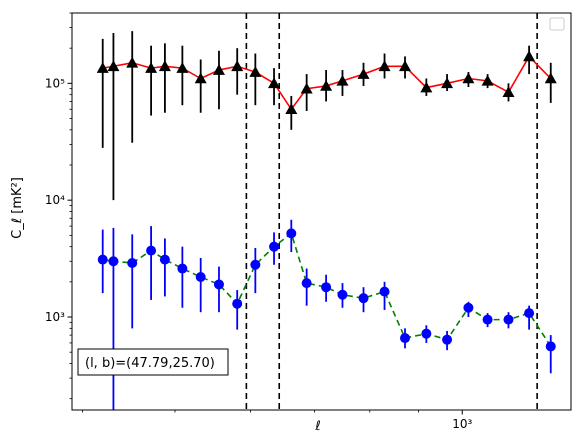 Image resolution: width=580 pixels, height=441 pixels. I want to click on annotation-text: (l, b)=(47.79,25.70), so click(150, 363).